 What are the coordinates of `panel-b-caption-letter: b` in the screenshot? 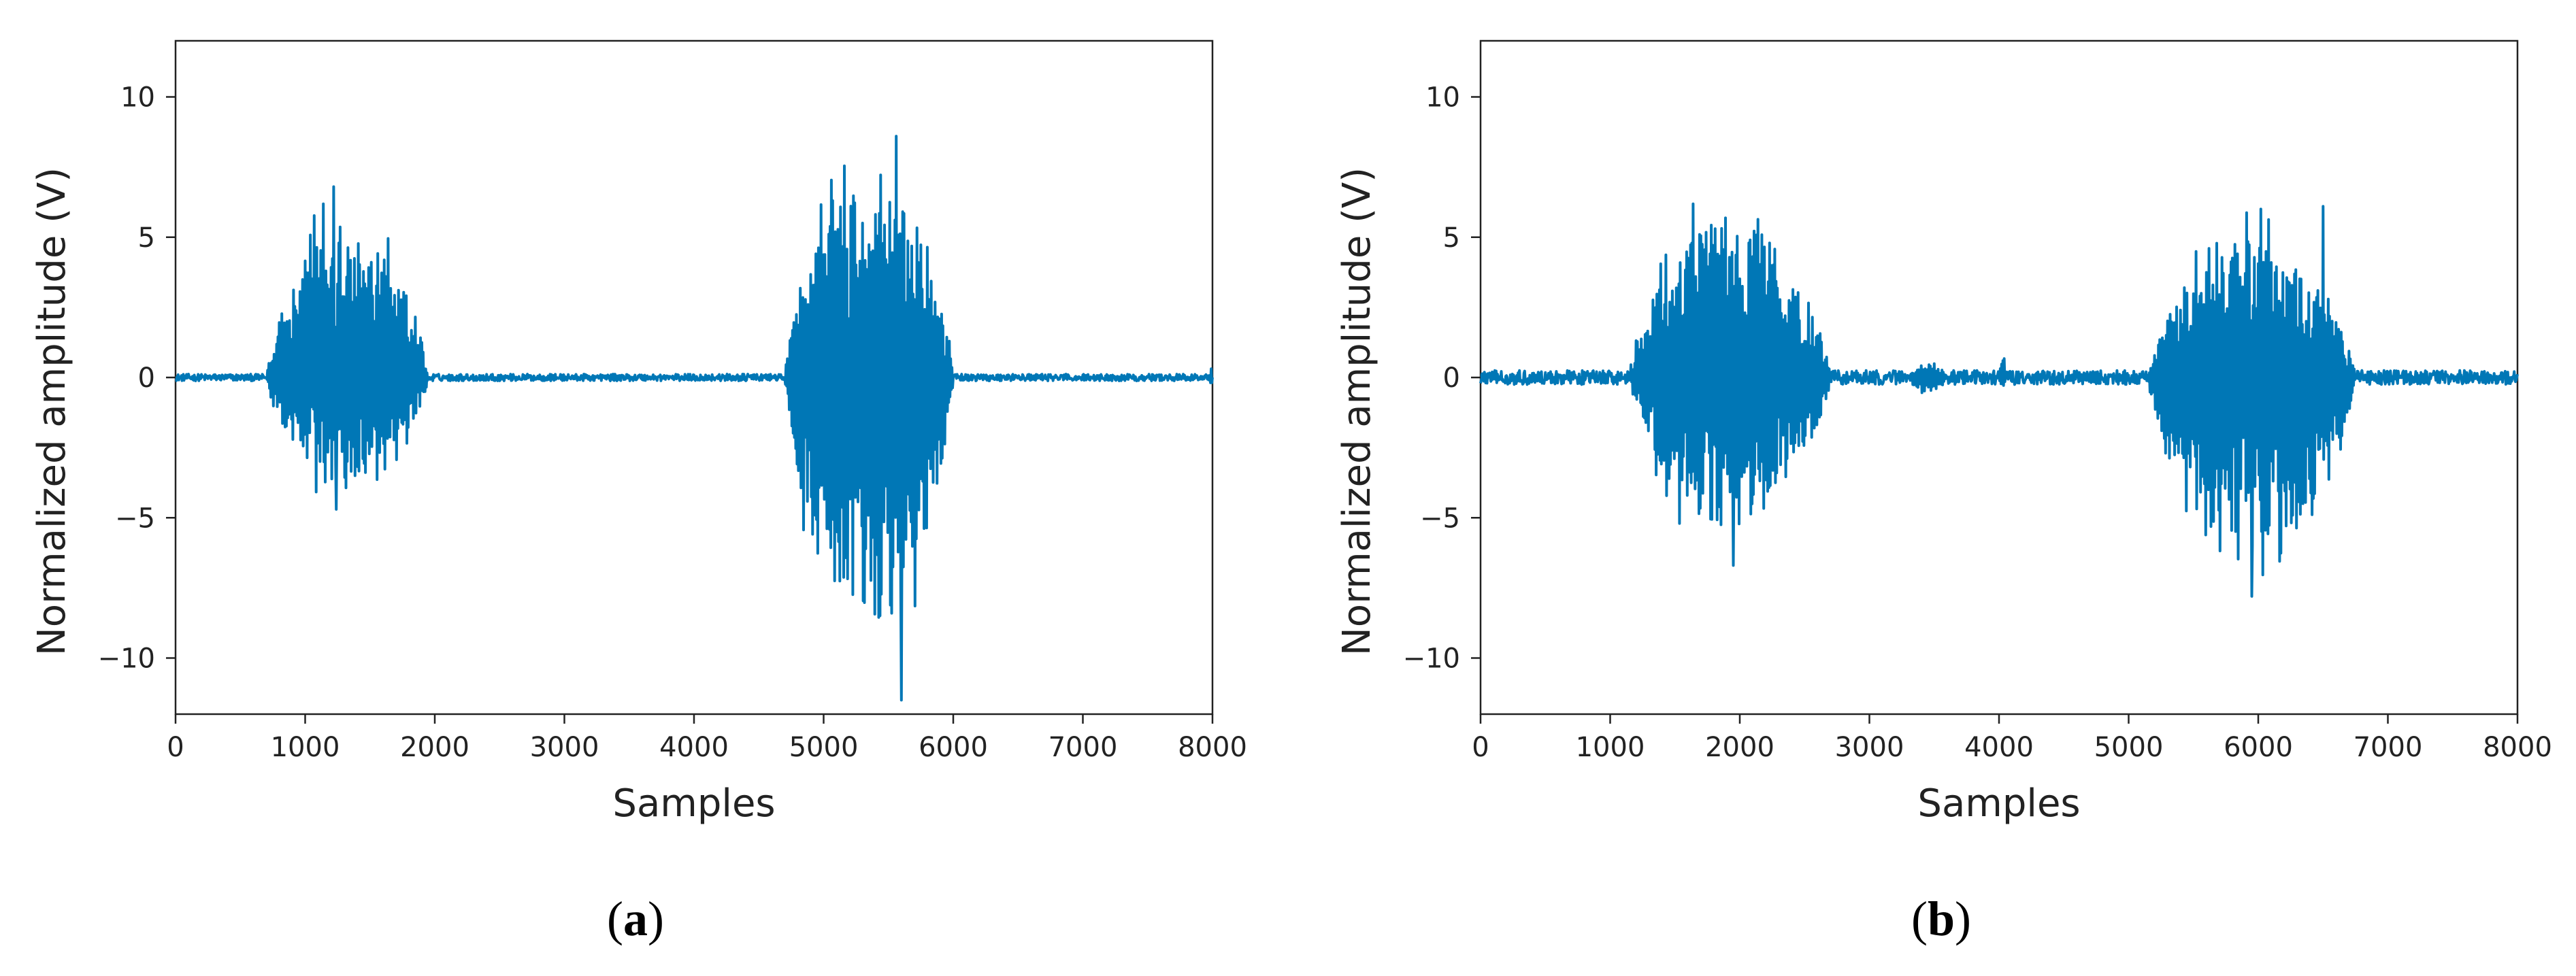 It's located at (1942, 919).